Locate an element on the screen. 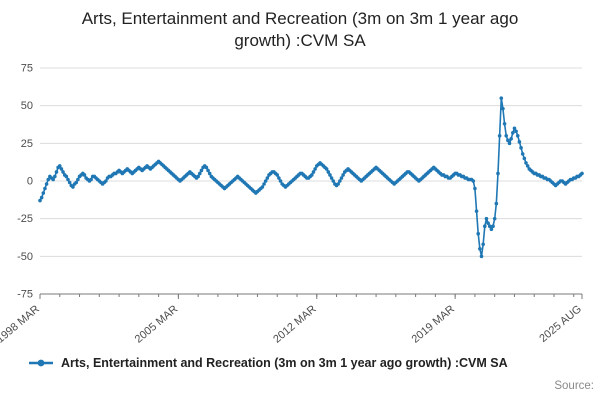 The height and width of the screenshot is (400, 600). x-tick-label: 2012 MAR is located at coordinates (295, 324).